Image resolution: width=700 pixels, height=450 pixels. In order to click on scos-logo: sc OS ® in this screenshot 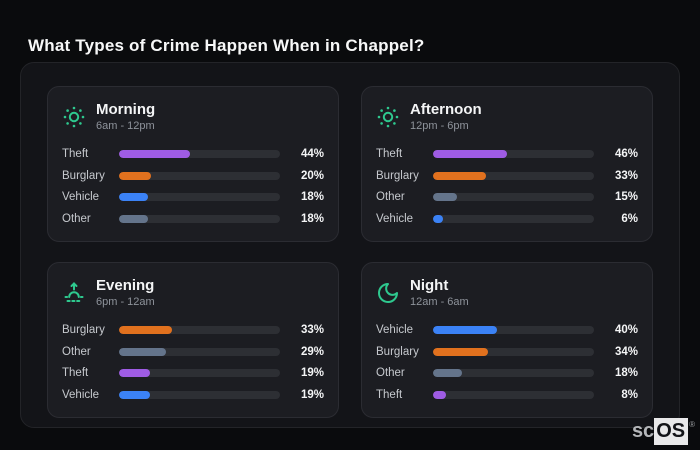, I will do `click(663, 431)`.